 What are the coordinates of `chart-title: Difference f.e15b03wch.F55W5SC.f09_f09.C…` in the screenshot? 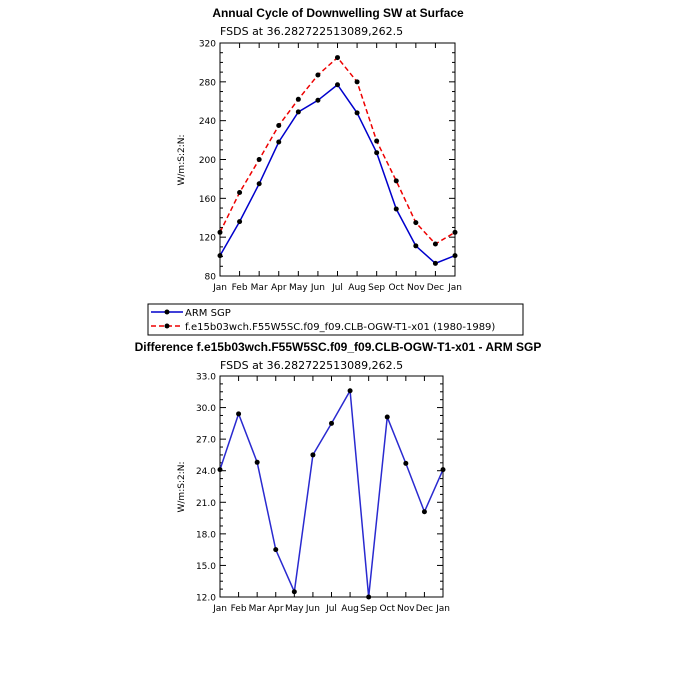 It's located at (338, 347).